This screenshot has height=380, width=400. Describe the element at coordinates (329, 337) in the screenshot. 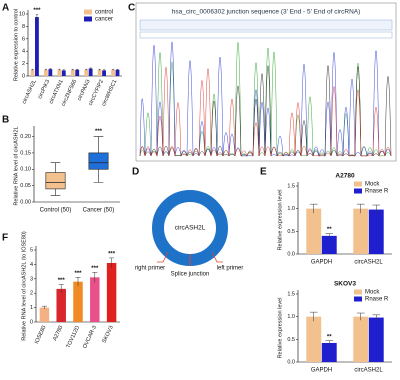

I see `annotation: **` at that location.